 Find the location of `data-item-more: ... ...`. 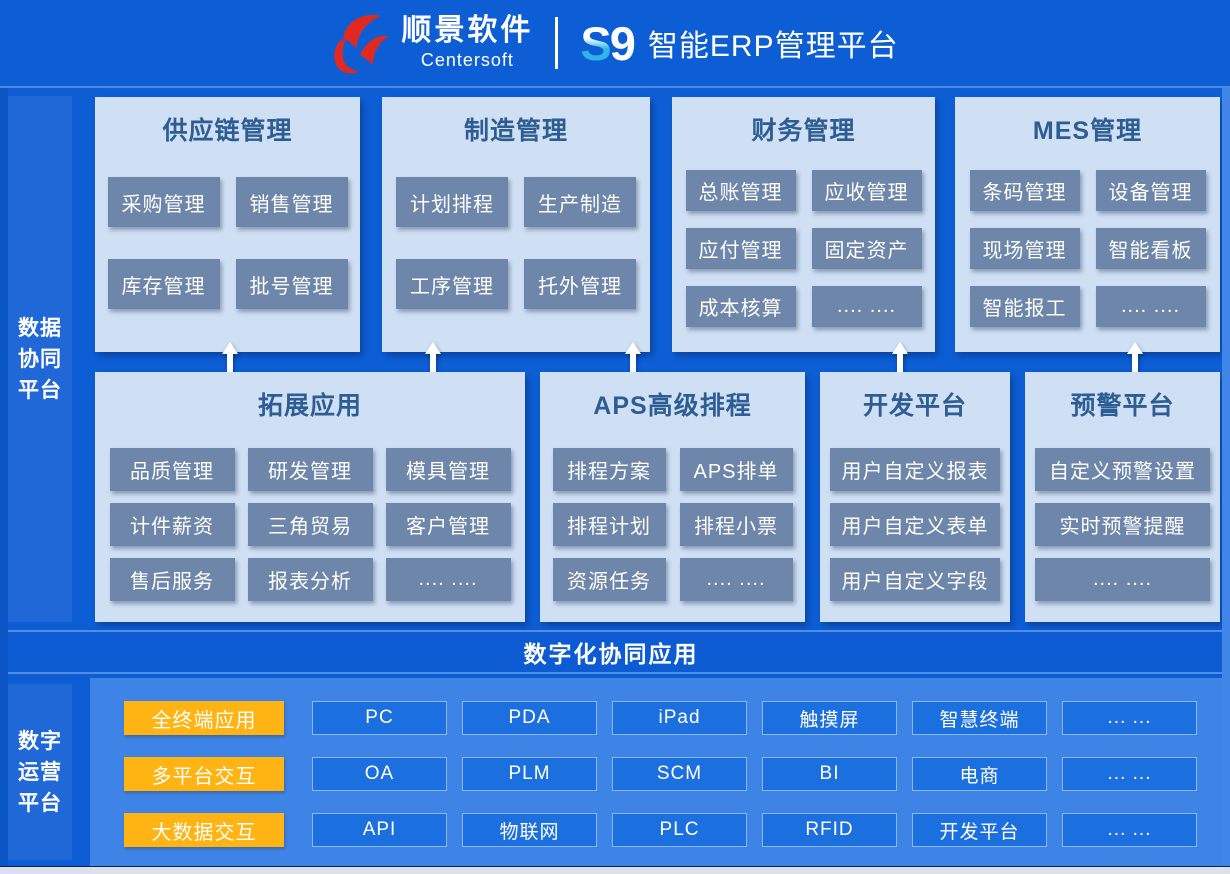

data-item-more: ... ... is located at coordinates (1129, 830).